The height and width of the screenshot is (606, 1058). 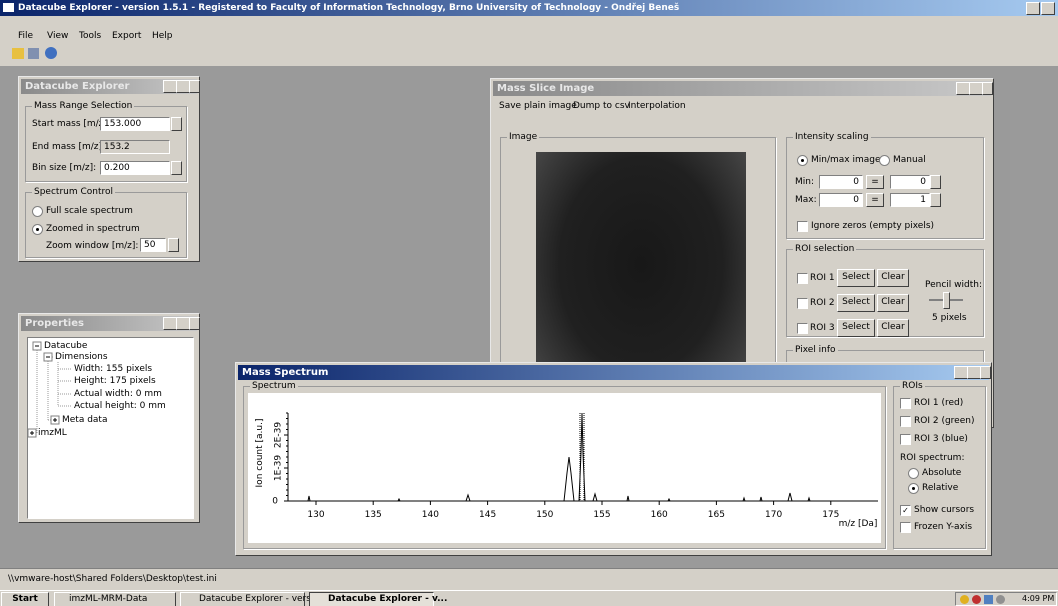 What do you see at coordinates (127, 36) in the screenshot?
I see `menu-item: Export` at bounding box center [127, 36].